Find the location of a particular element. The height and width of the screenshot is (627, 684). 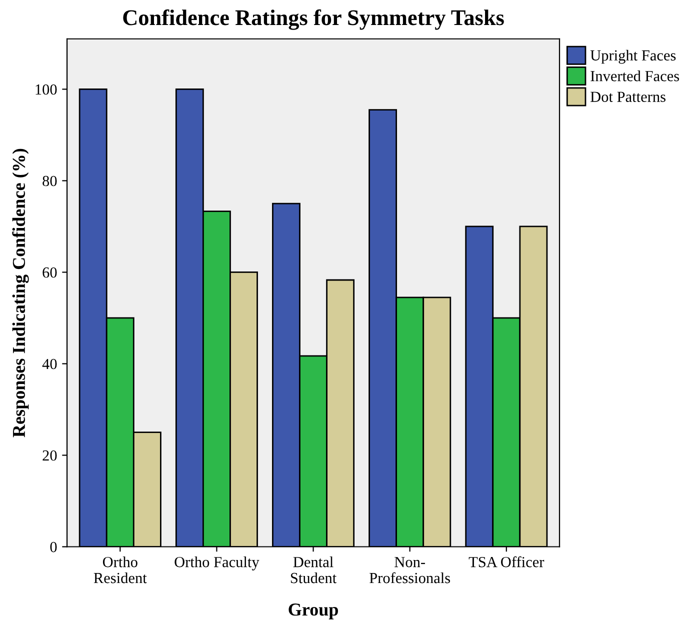

y-tick-label: 40 is located at coordinates (49, 364).